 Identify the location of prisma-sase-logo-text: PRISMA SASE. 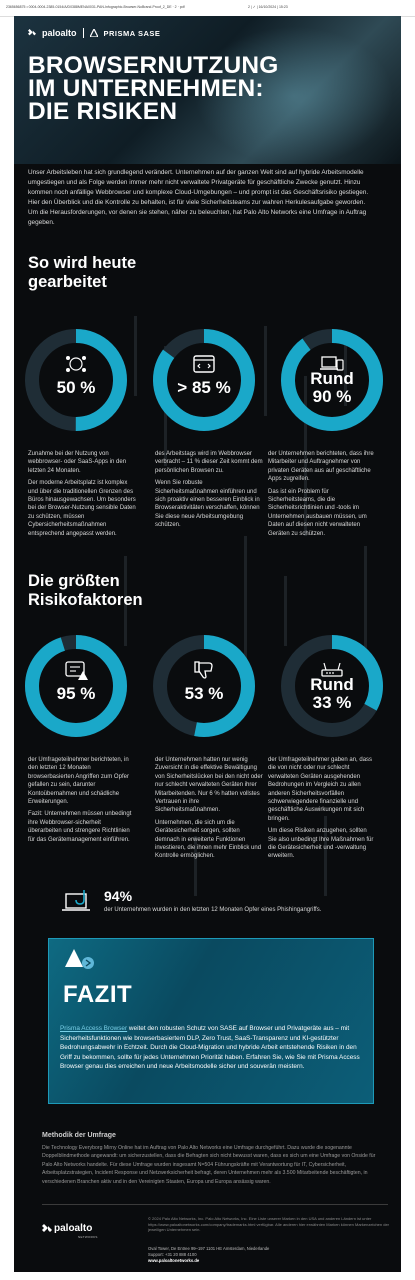
(132, 33).